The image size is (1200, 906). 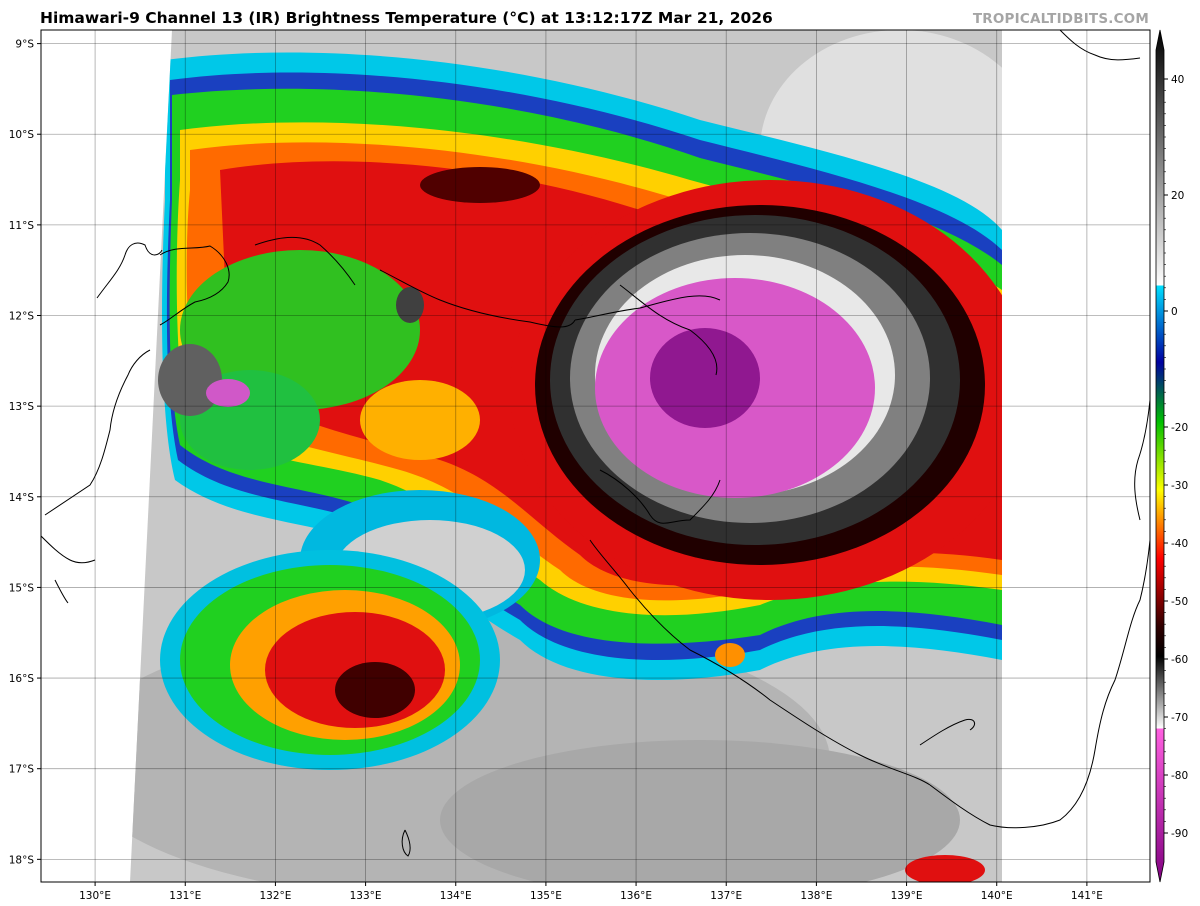 I want to click on colorbar-tick-label: -20, so click(x=1179, y=428).